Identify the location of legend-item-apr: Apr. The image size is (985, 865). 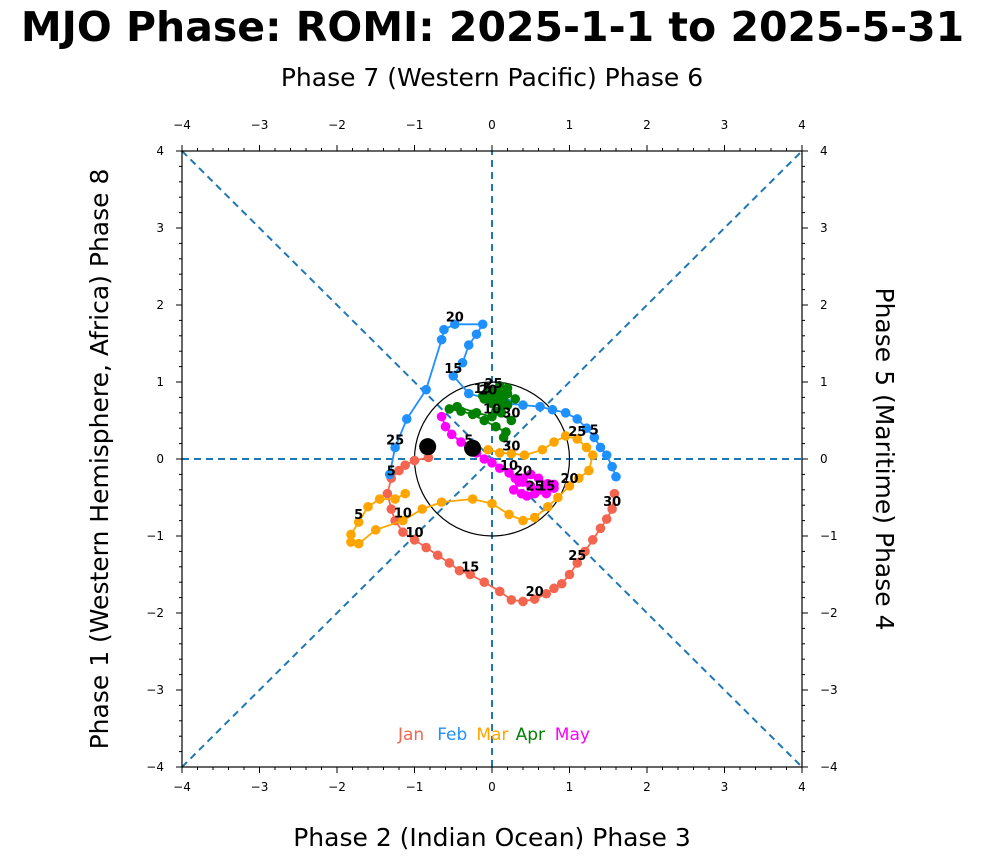
(530, 735).